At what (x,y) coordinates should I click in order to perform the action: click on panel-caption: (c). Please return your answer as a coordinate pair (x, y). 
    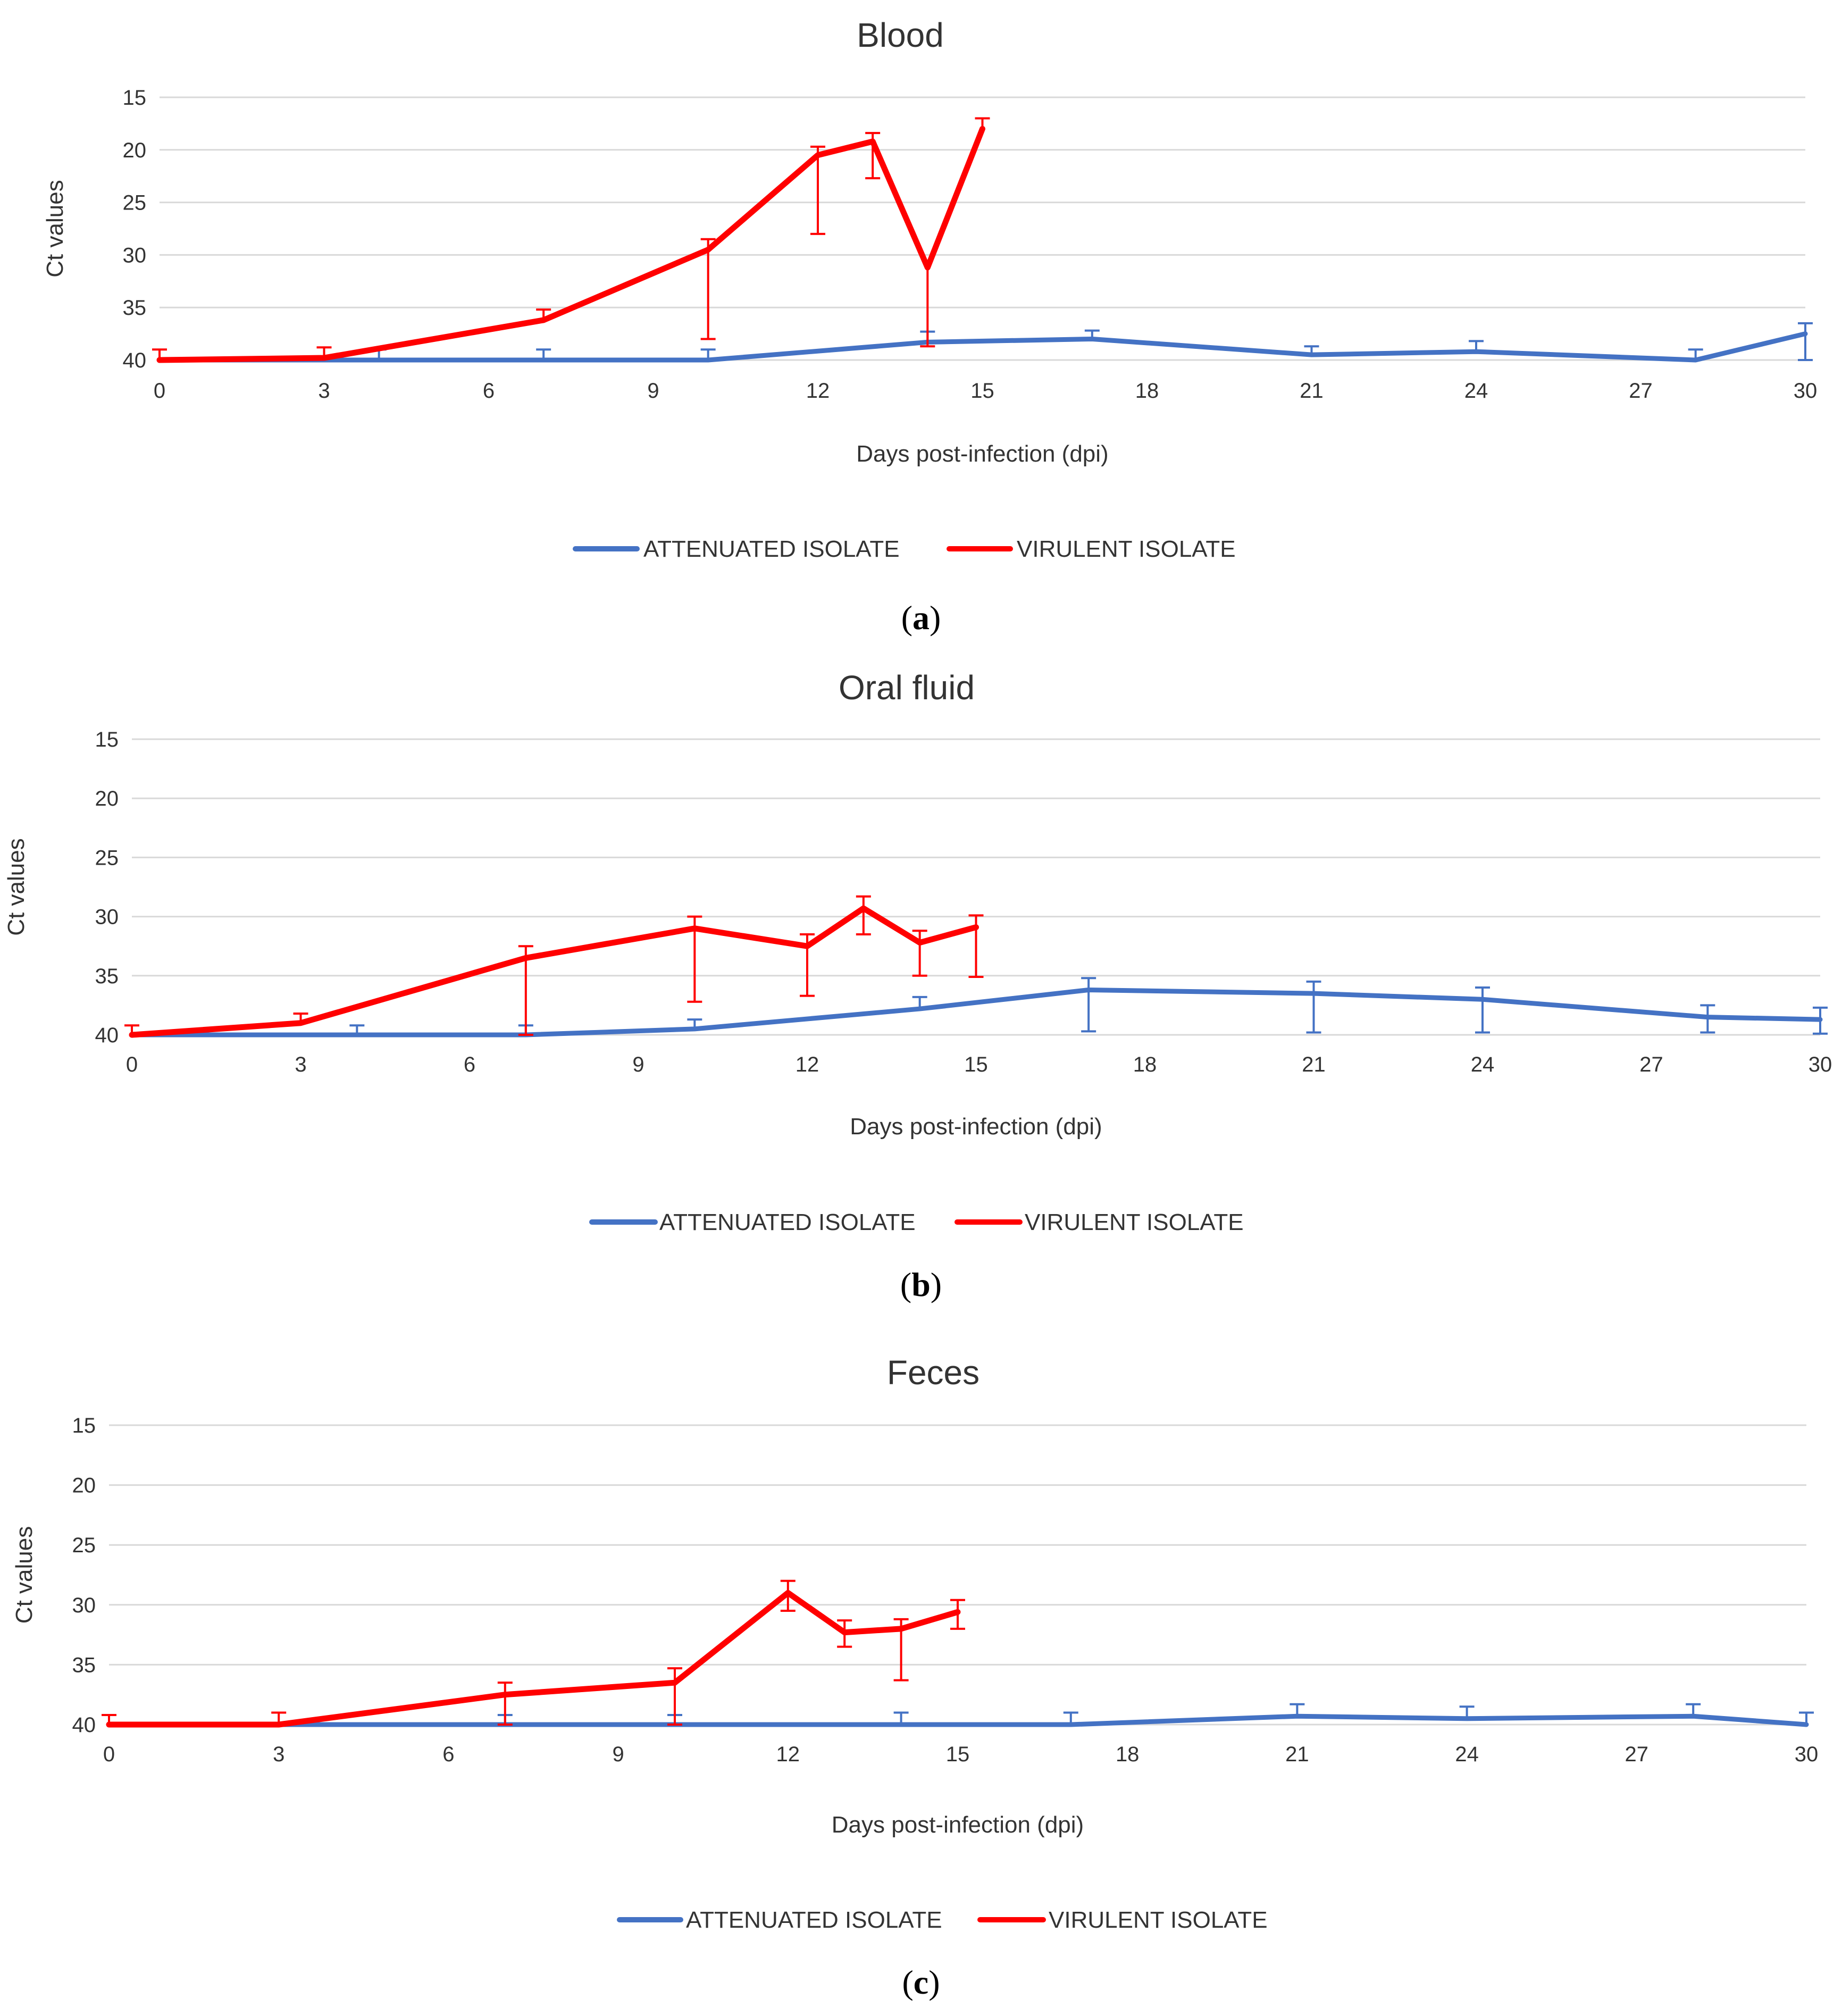
    Looking at the image, I should click on (921, 1982).